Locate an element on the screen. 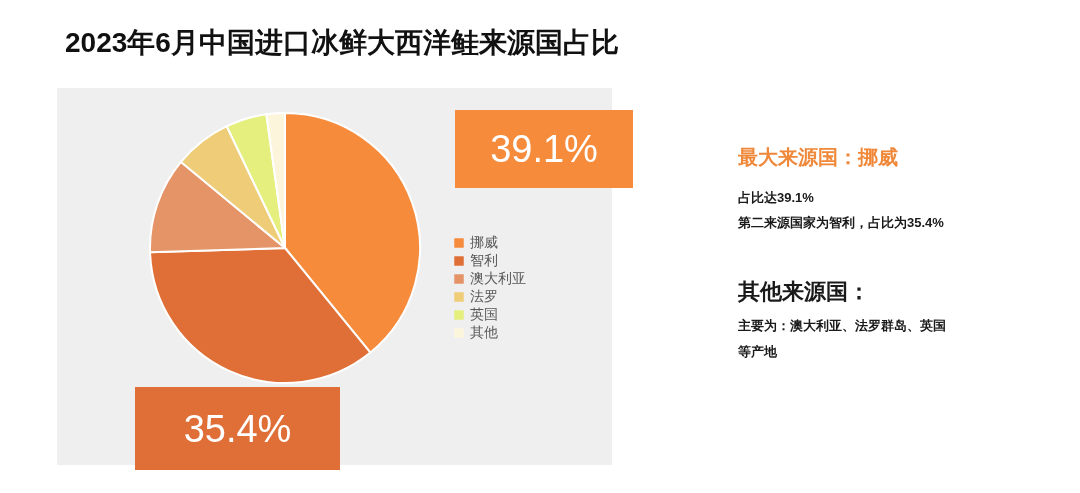 This screenshot has height=493, width=1080. text: 主要为：澳大利亚、法罗群岛、英国 is located at coordinates (841, 325).